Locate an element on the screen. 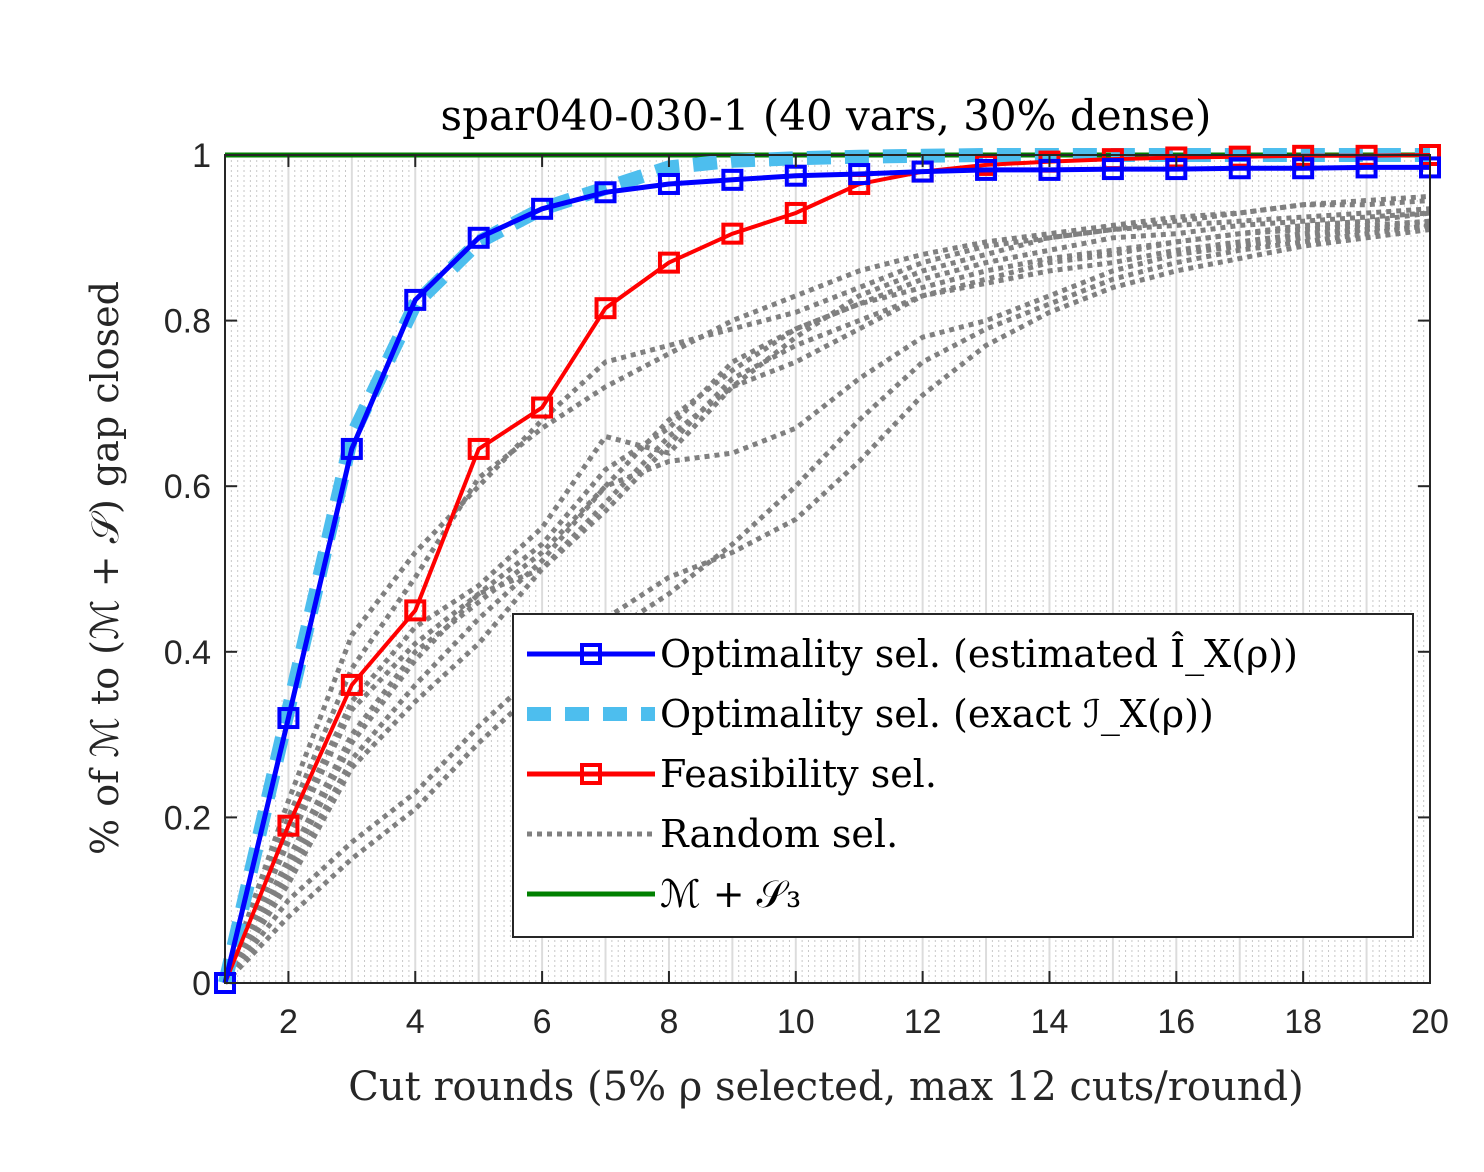  y-tick-label: 0.4 is located at coordinates (187, 653).